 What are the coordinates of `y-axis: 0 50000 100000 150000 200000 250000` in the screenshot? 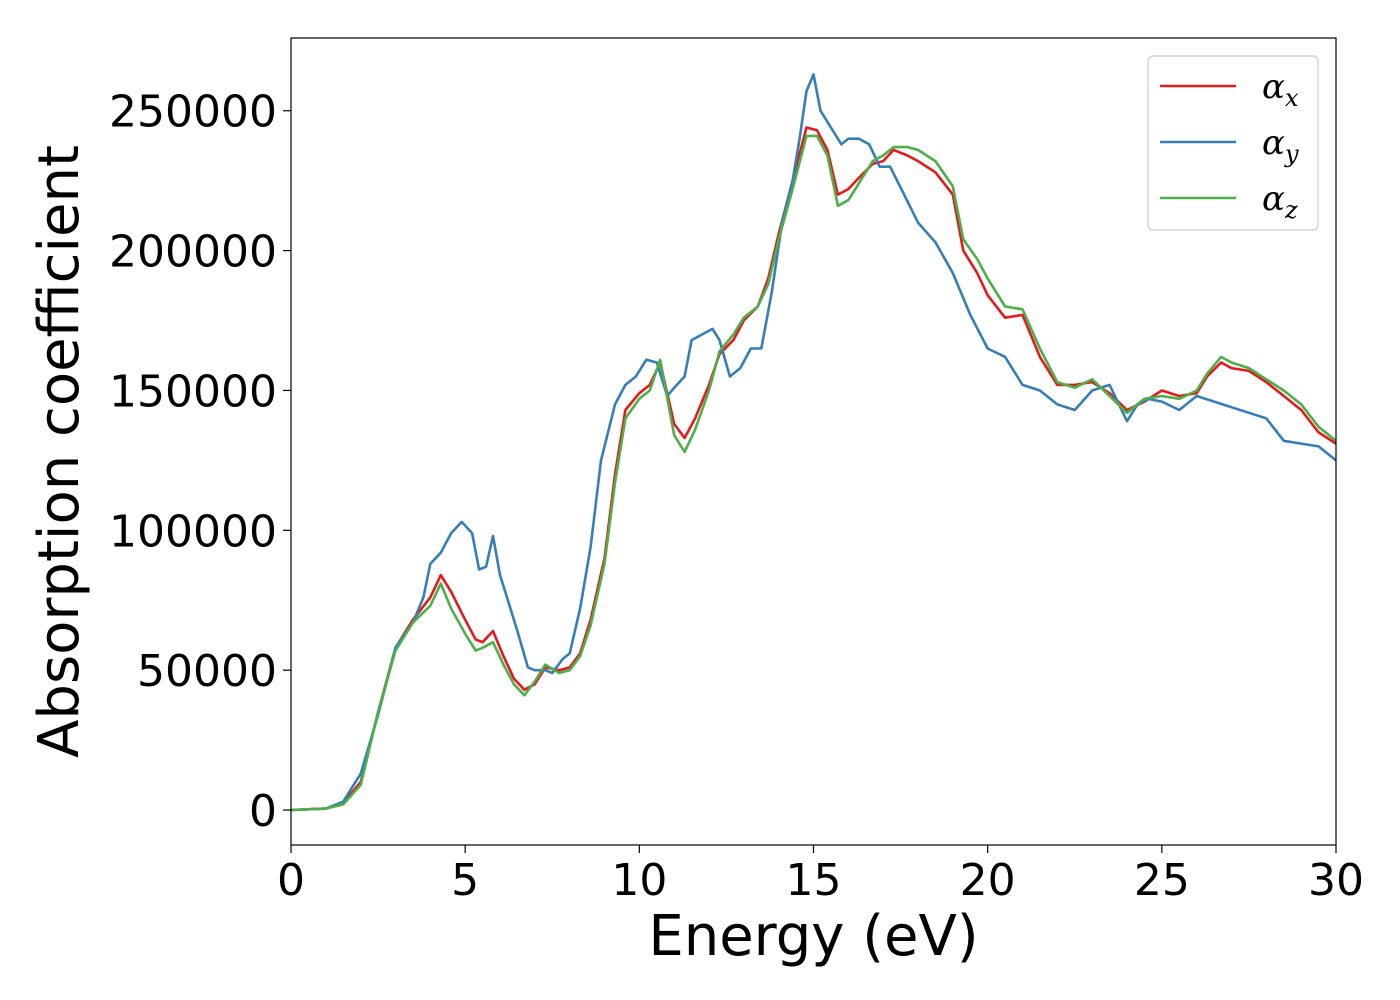 It's located at (200, 462).